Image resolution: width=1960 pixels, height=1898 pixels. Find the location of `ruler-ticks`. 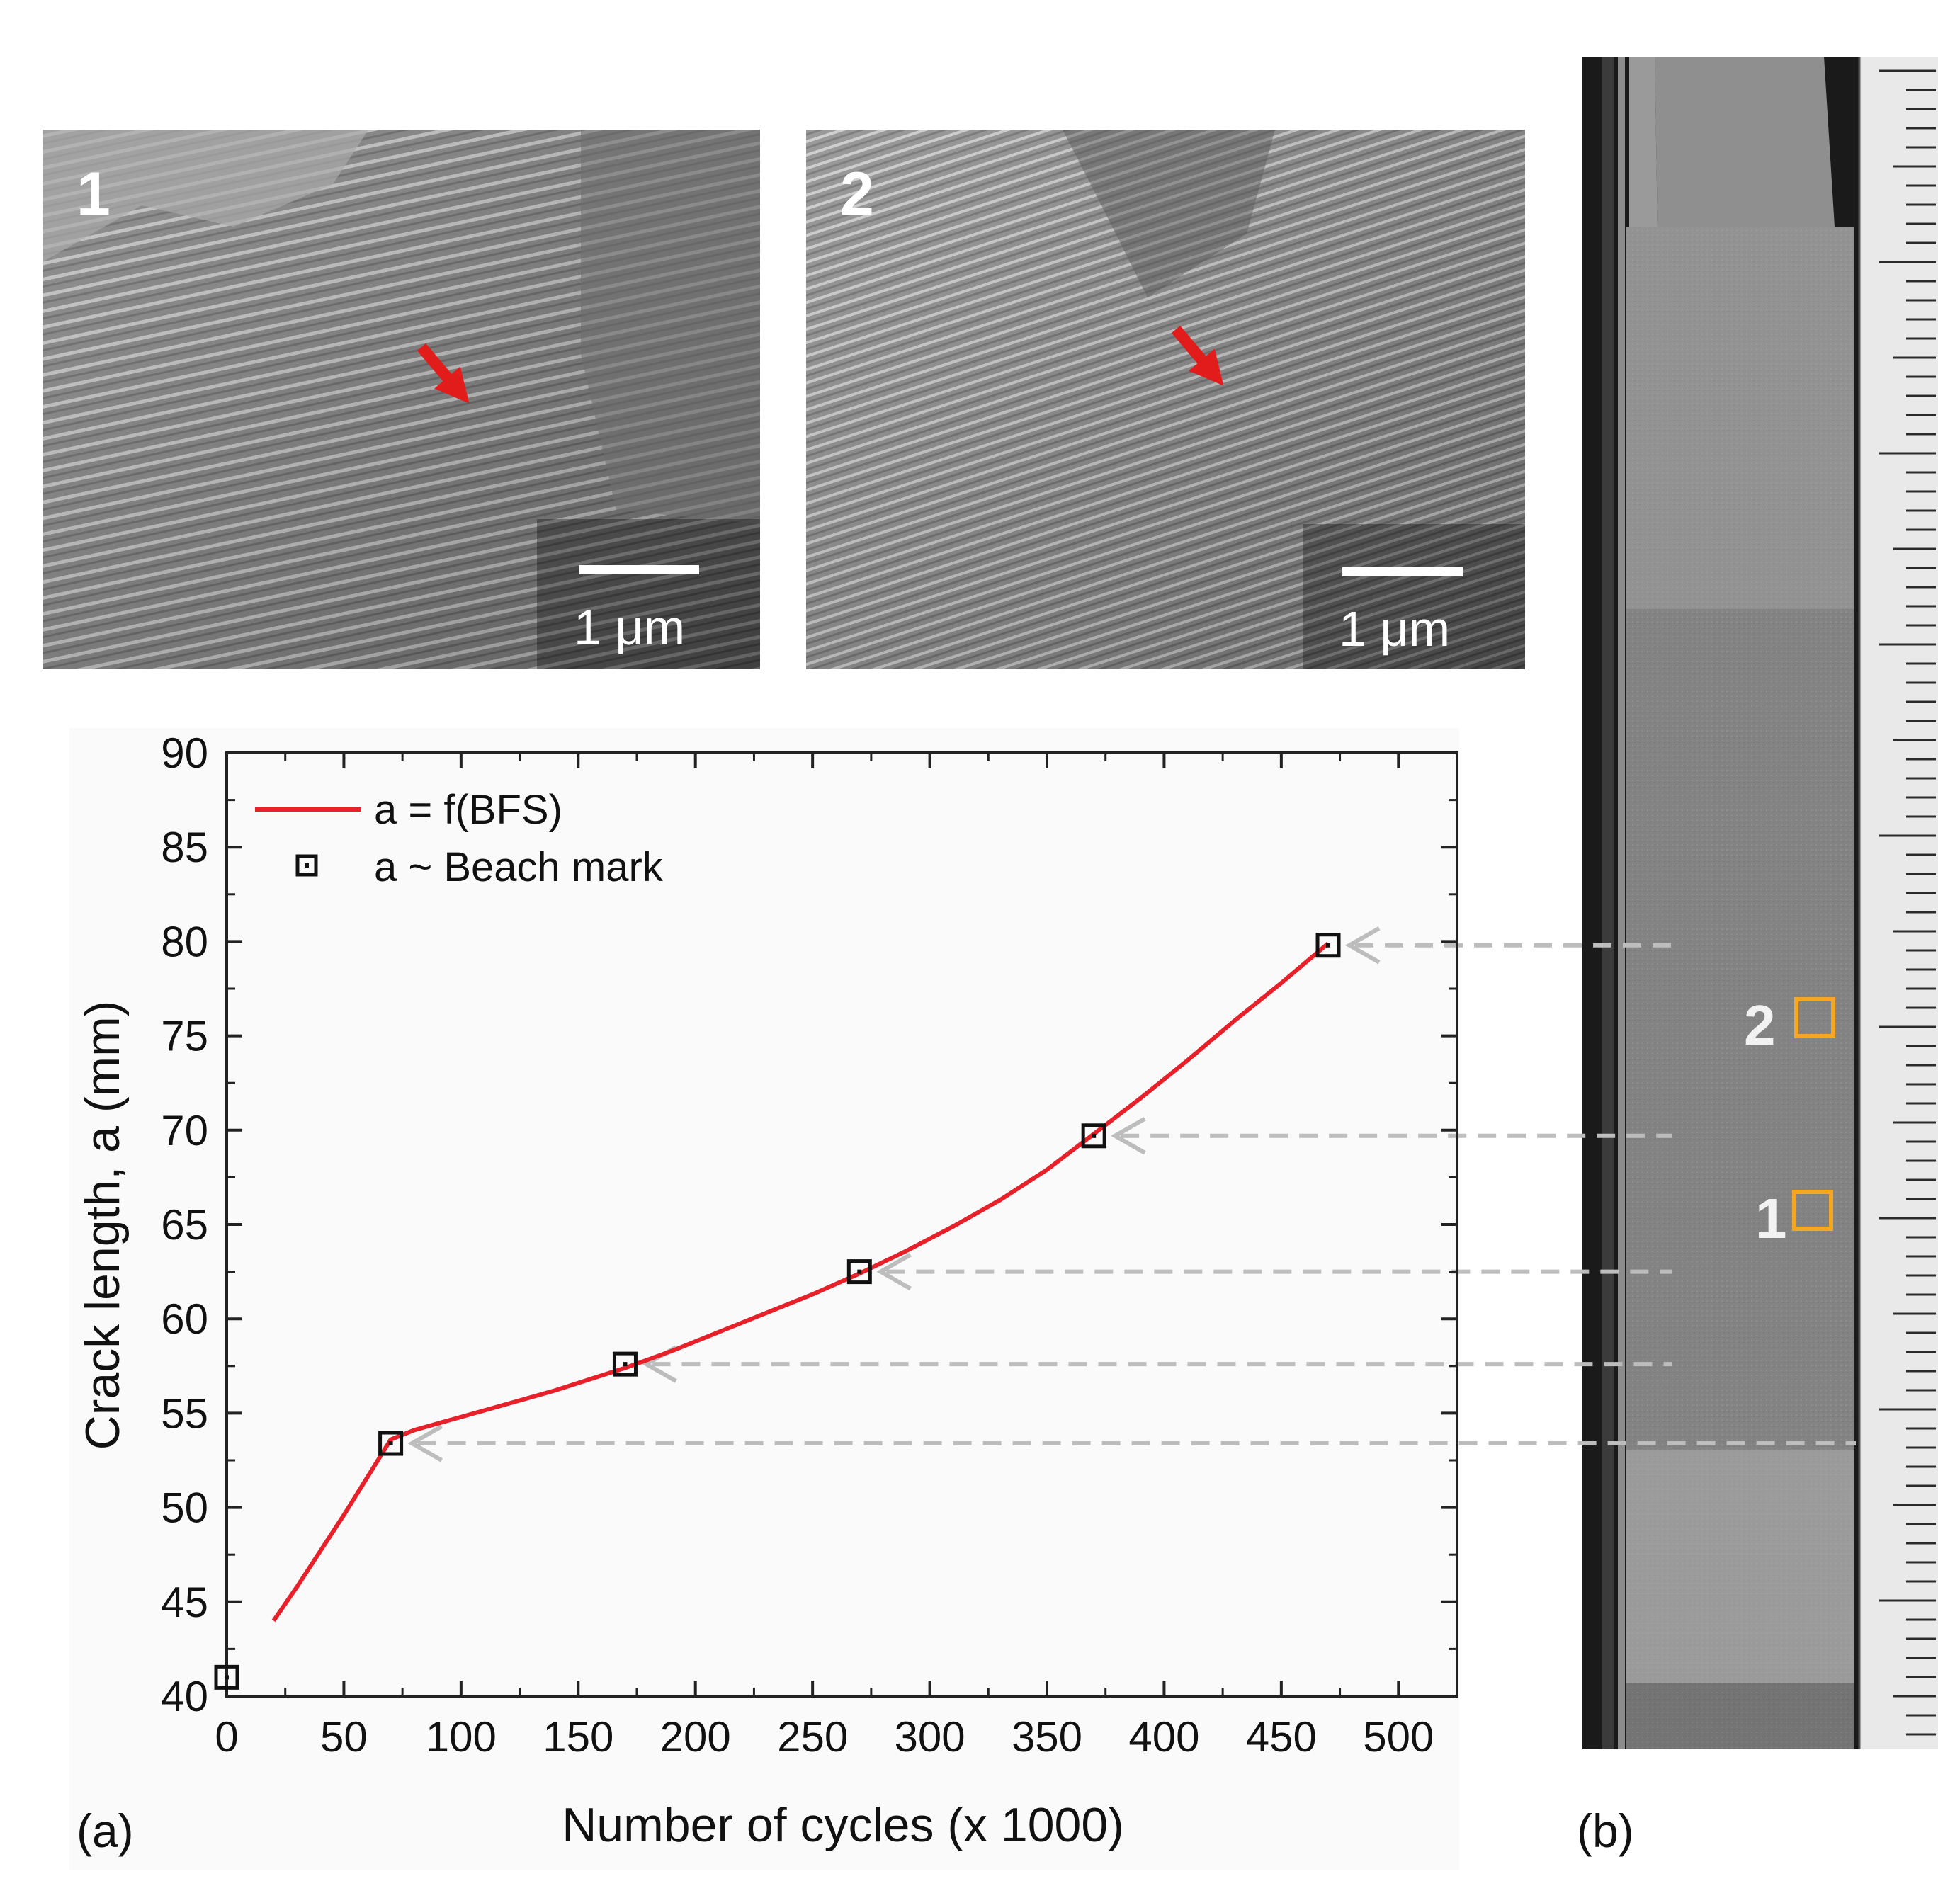

ruler-ticks is located at coordinates (1907, 902).